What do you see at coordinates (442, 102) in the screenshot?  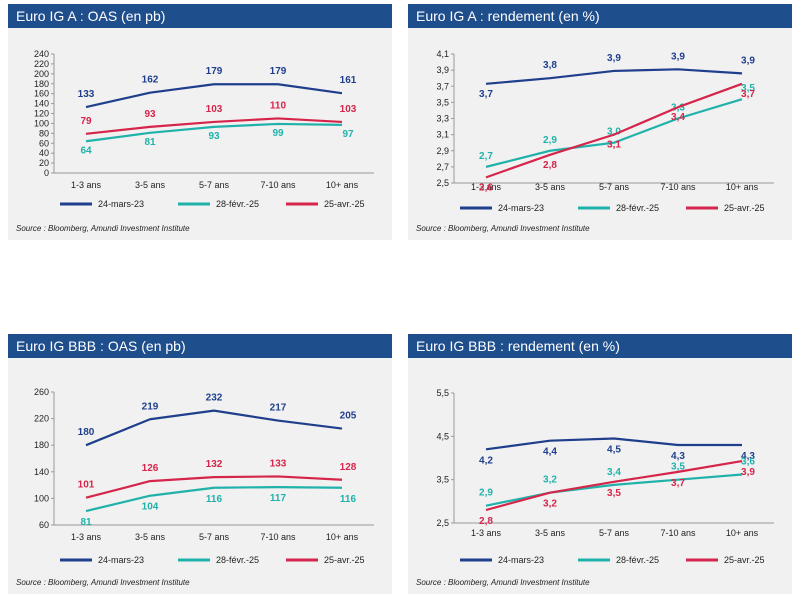 I see `y-tick-label: 3,5` at bounding box center [442, 102].